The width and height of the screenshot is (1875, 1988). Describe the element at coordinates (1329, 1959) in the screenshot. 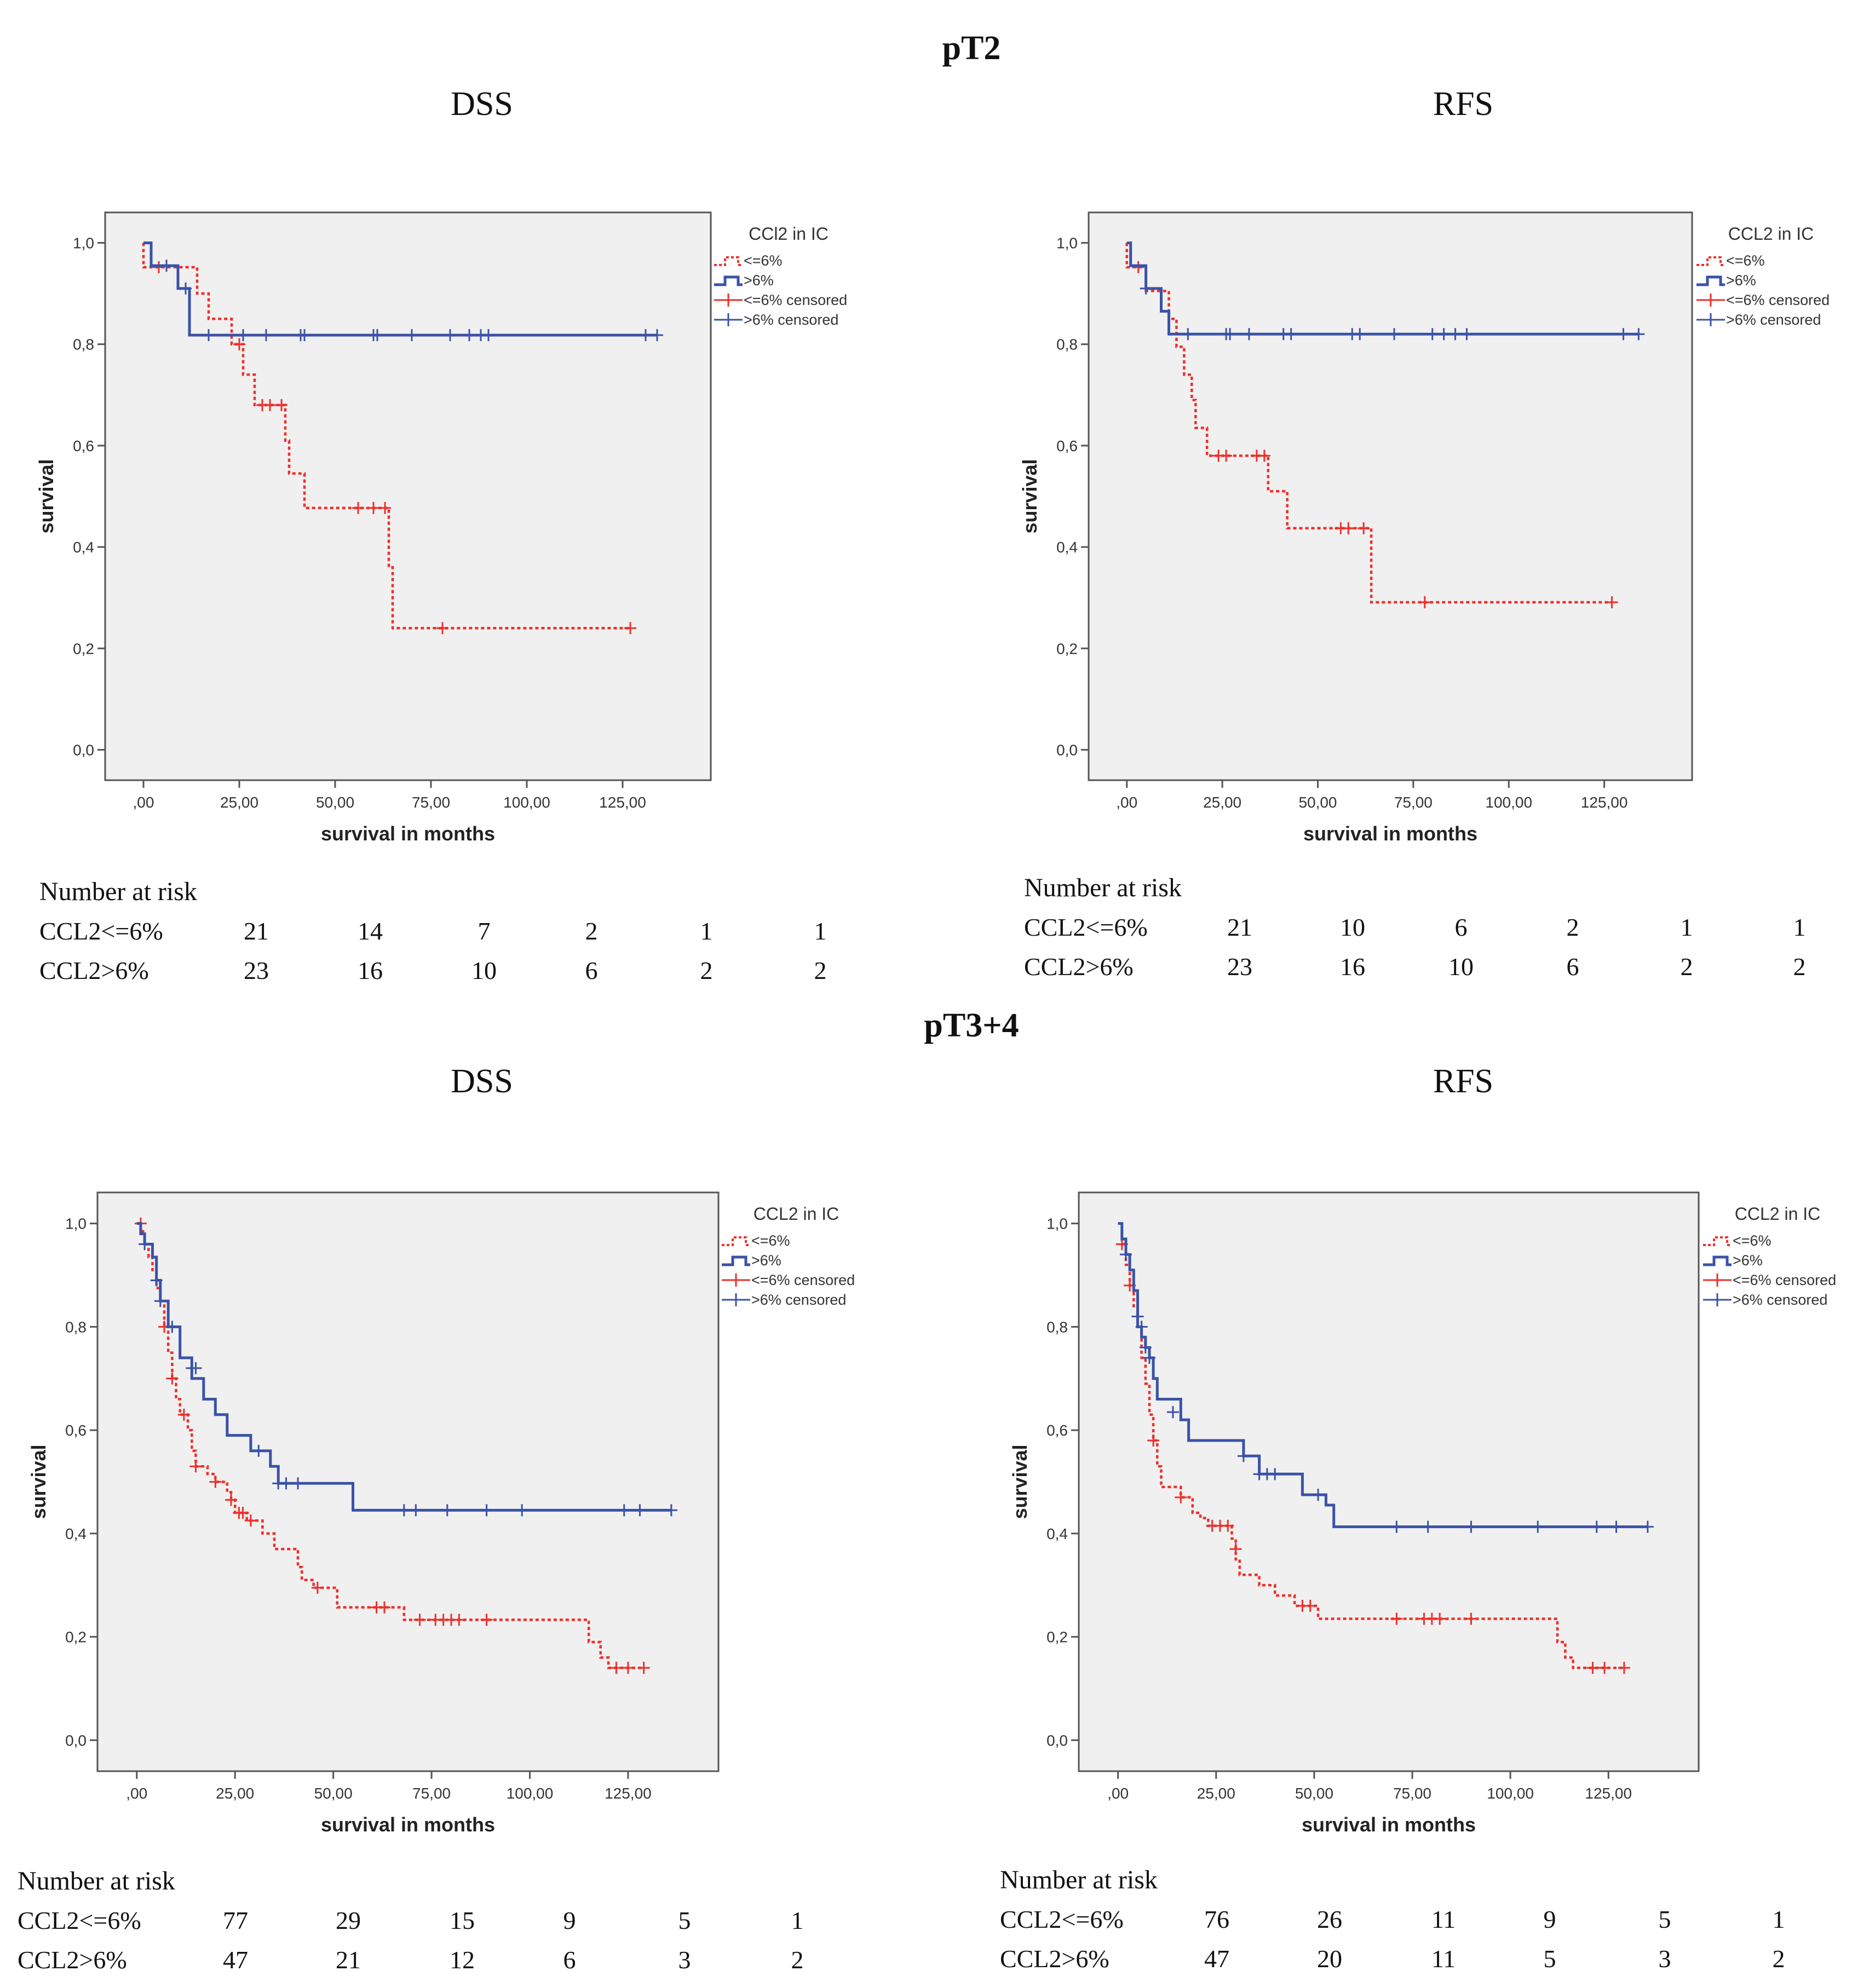

I see `risk-value: 20` at that location.